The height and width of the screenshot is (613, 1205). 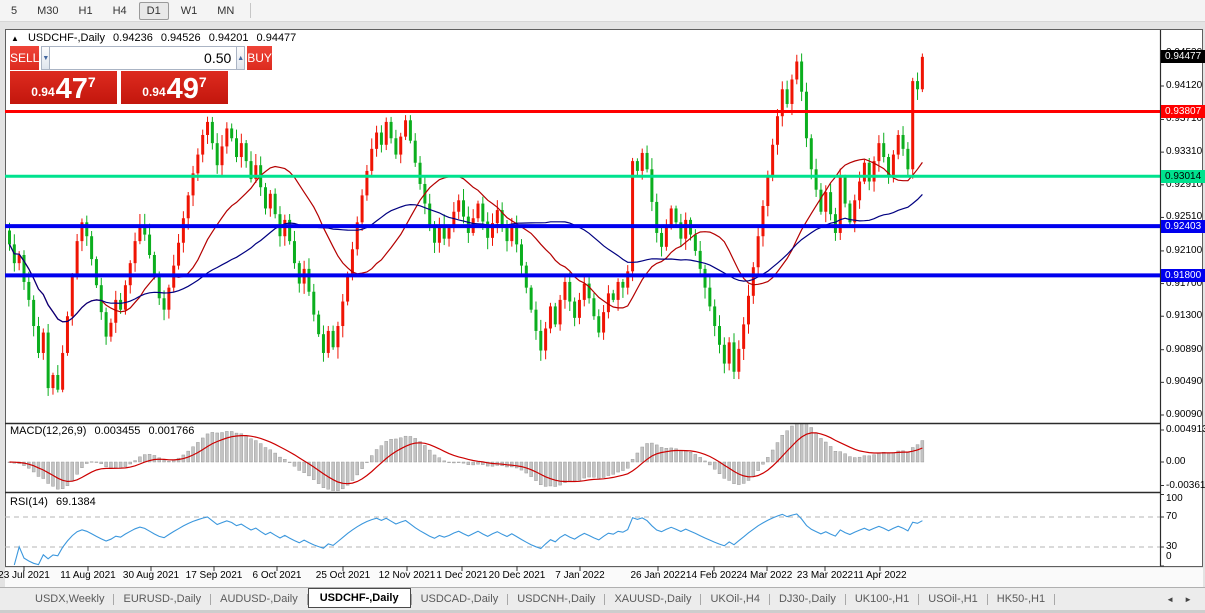 I want to click on tab-scroll-controls: ◄ ►, so click(x=1183, y=599).